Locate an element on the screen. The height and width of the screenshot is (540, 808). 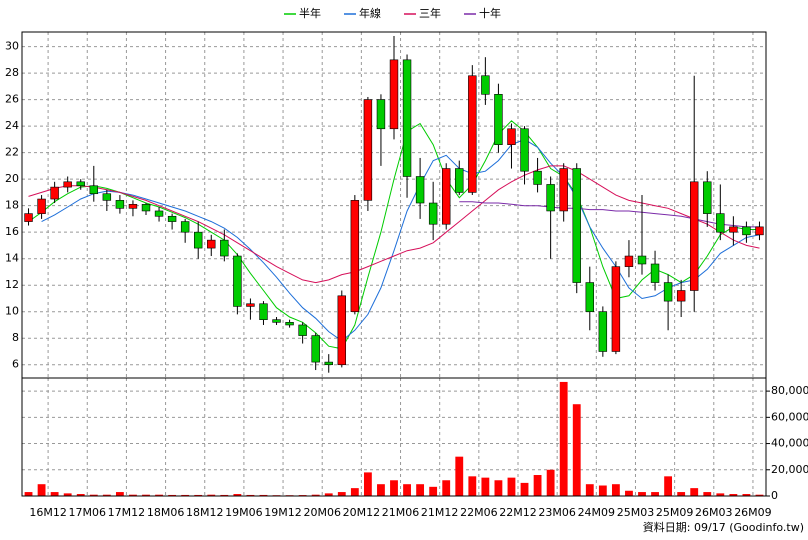
y-tick-label: 10 is located at coordinates (12, 311).